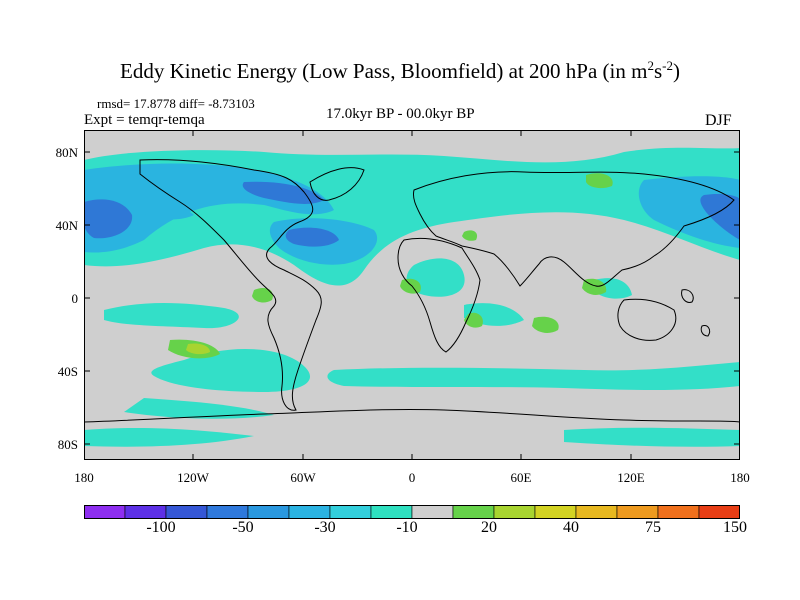 This screenshot has width=800, height=600. I want to click on y-label-80n: 80N, so click(66, 152).